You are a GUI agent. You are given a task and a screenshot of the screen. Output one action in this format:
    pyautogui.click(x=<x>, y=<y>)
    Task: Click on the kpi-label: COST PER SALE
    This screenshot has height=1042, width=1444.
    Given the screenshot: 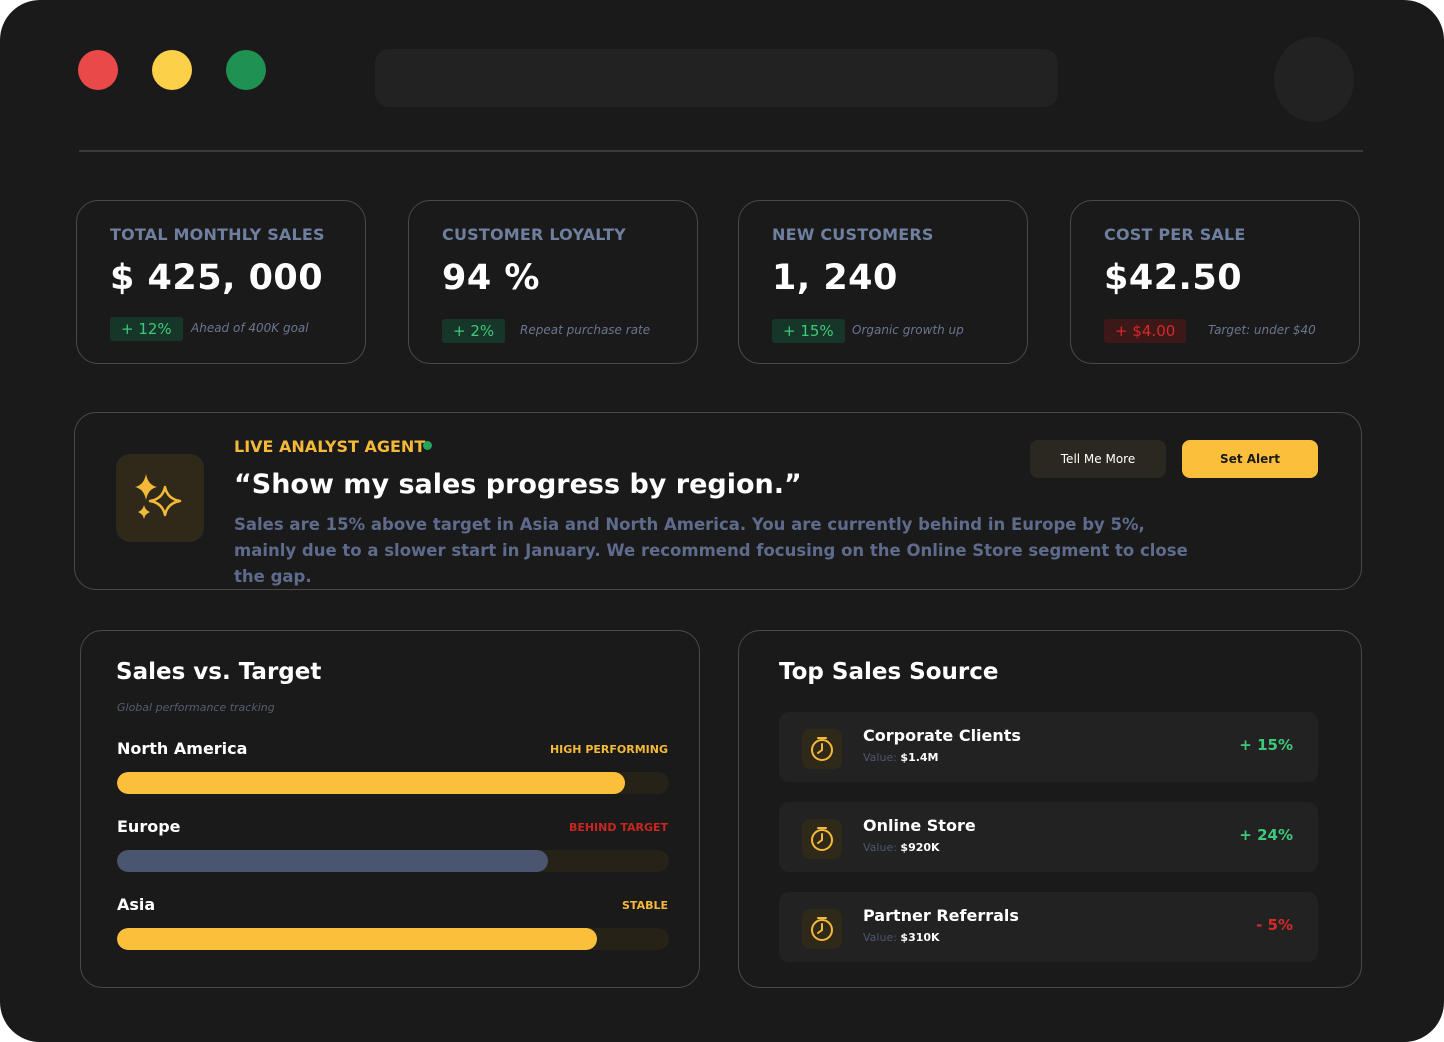 What is the action you would take?
    pyautogui.click(x=1175, y=234)
    